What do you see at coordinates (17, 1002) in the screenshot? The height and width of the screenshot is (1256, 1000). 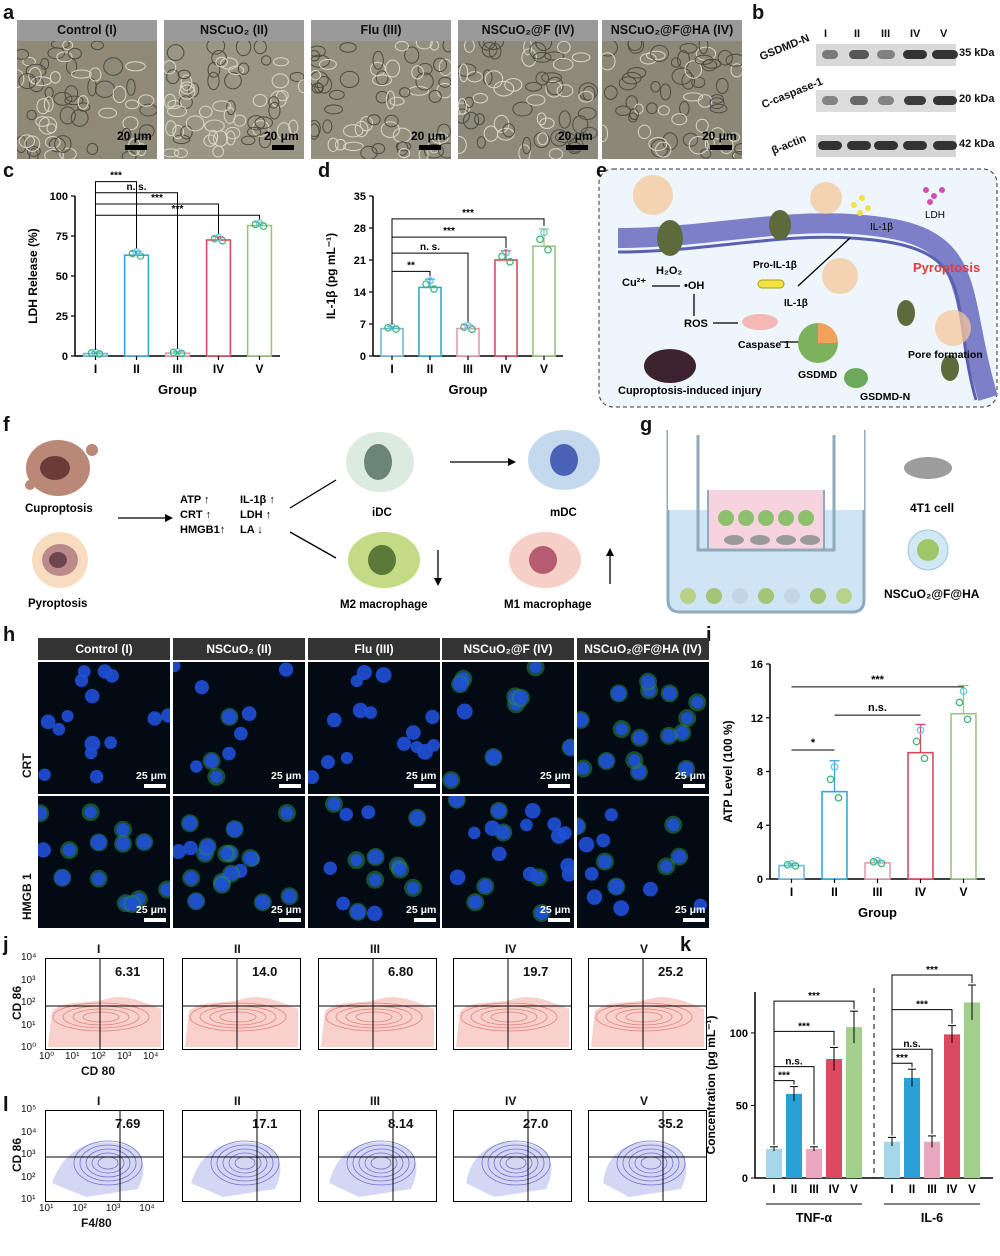 I see `flow-y-label: CD 86` at bounding box center [17, 1002].